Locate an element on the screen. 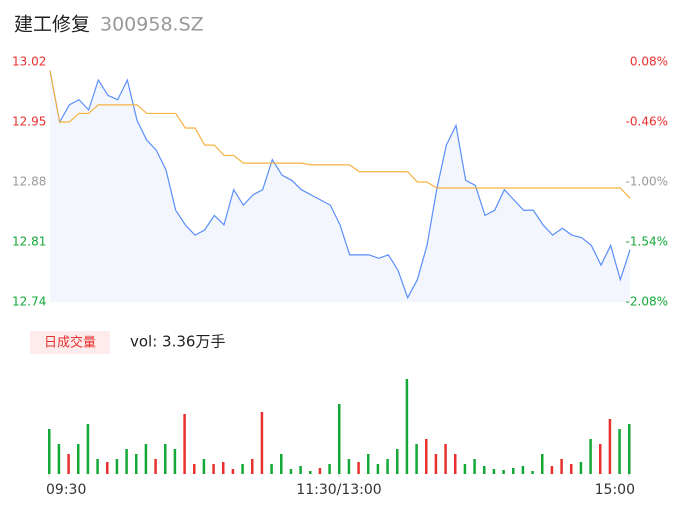 This screenshot has width=686, height=528. x-tick-label: 15:00 is located at coordinates (615, 490).